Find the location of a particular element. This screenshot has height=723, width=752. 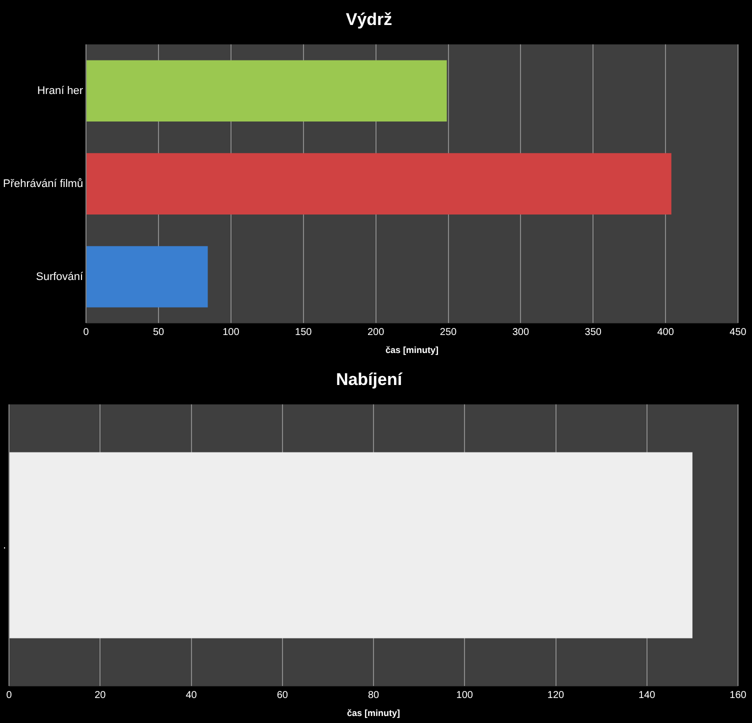

x-tick-label: 450 is located at coordinates (738, 332).